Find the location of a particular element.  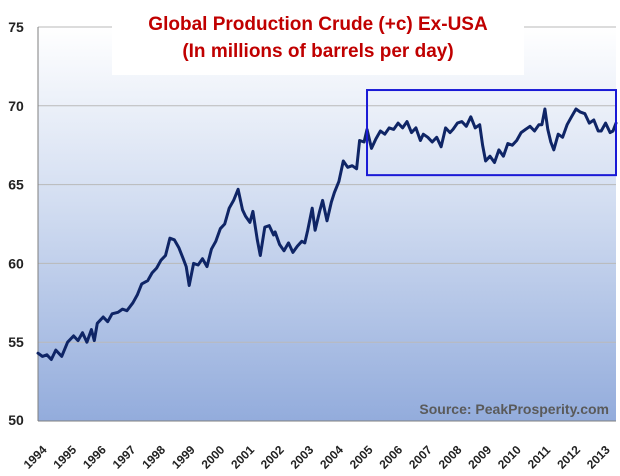

x-tick-label: 2006 is located at coordinates (390, 457).